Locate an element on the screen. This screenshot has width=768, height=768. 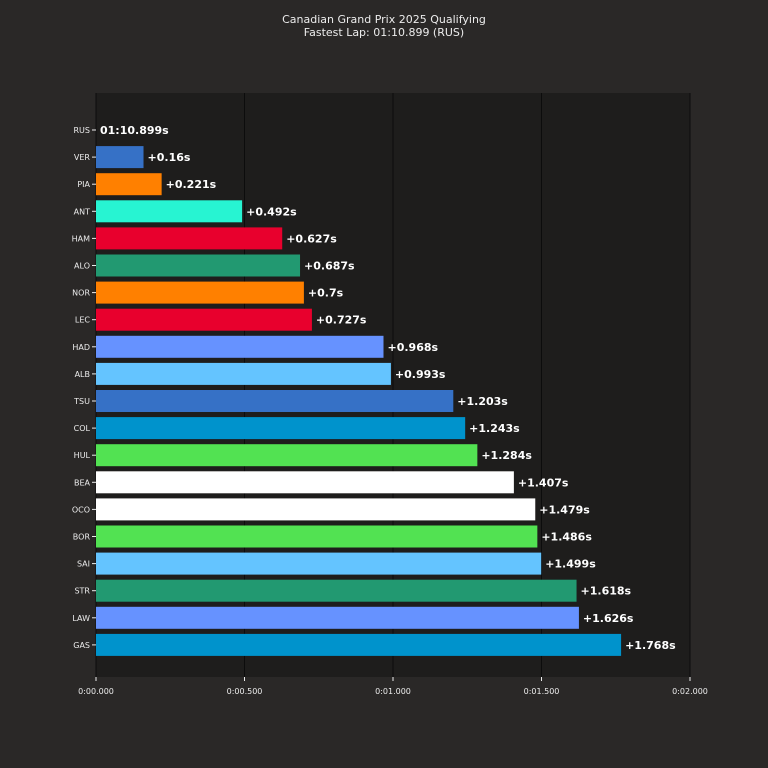
data-label: +0.16s is located at coordinates (169, 157).